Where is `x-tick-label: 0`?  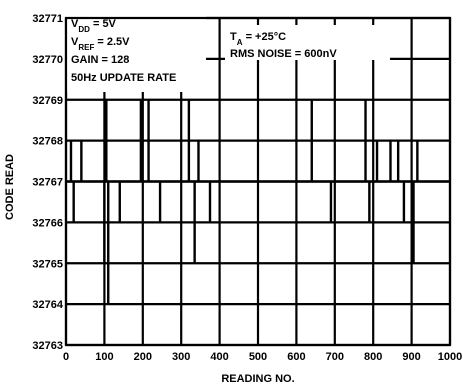 x-tick-label: 0 is located at coordinates (66, 357).